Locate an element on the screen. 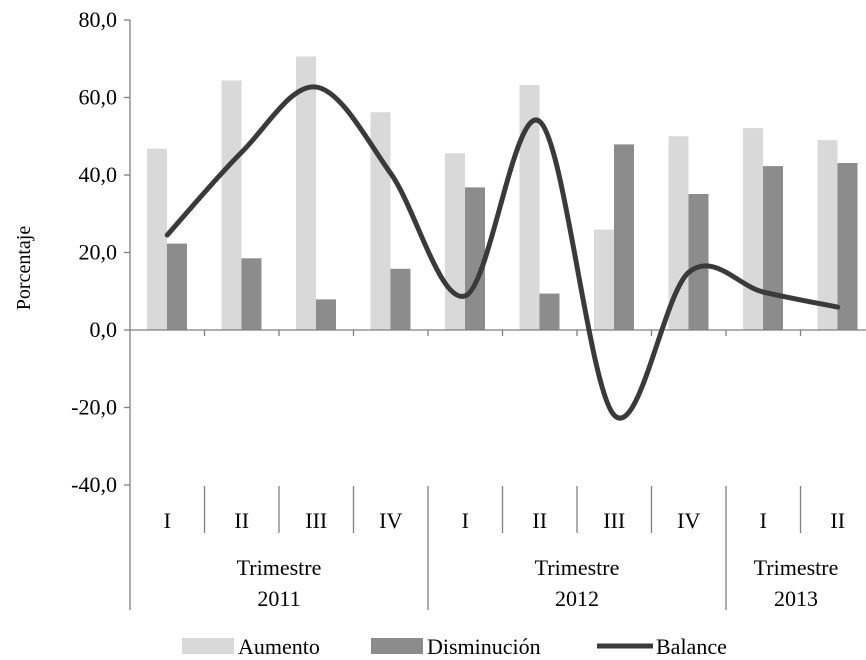  legend-item: Balance is located at coordinates (662, 646).